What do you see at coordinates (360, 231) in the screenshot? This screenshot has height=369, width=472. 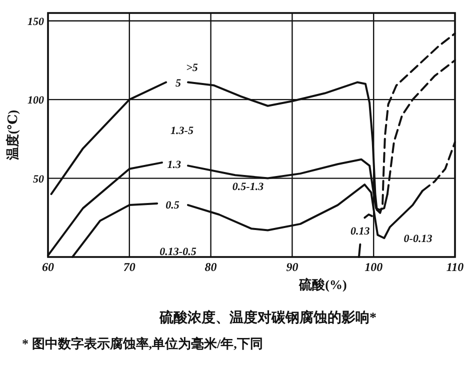 I see `series-label: 0.13` at bounding box center [360, 231].